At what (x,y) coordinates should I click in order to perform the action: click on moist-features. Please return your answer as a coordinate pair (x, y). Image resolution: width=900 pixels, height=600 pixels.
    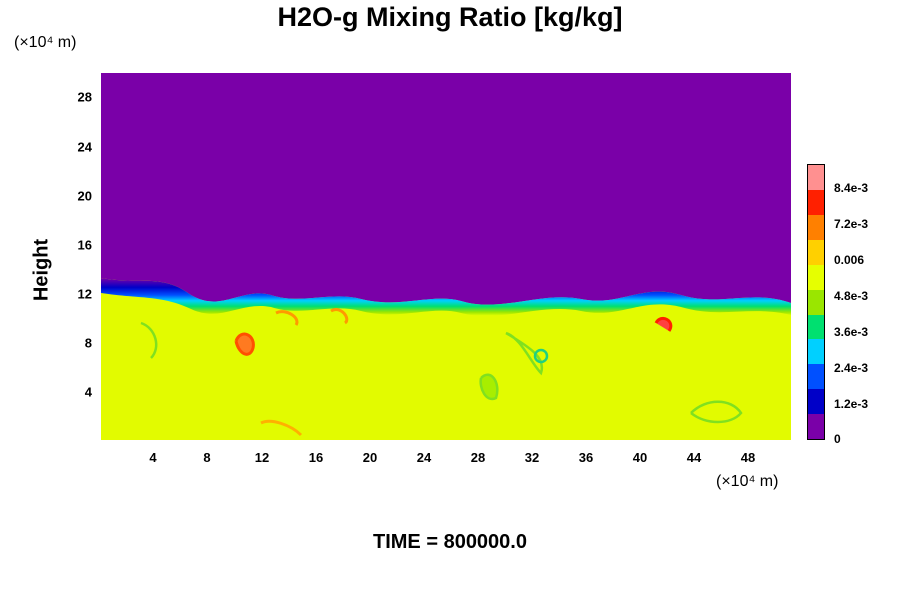
    Looking at the image, I should click on (453, 372).